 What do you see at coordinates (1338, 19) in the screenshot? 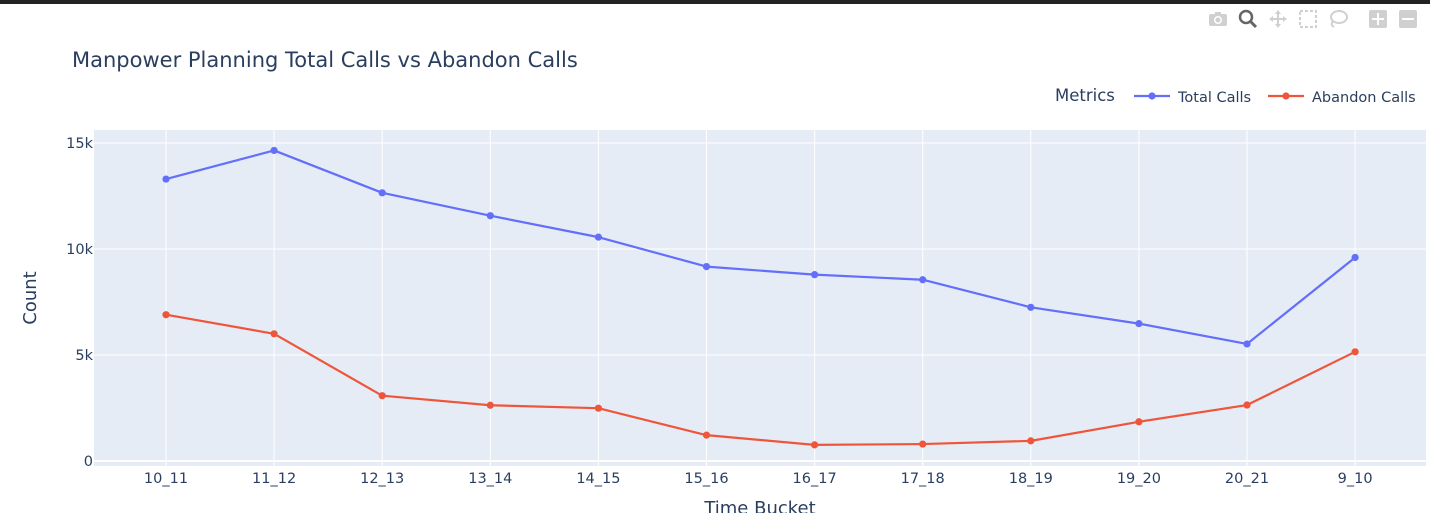
I see `lasso-icon` at bounding box center [1338, 19].